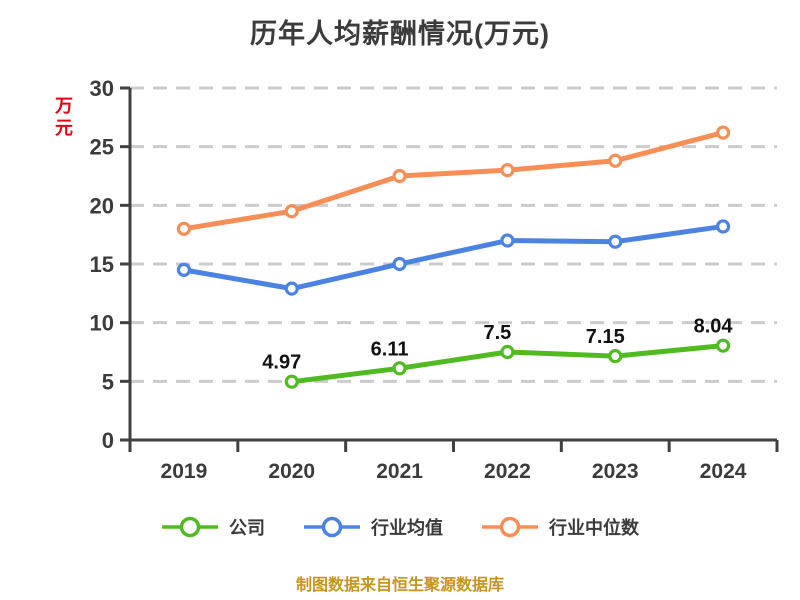 Image resolution: width=800 pixels, height=600 pixels. What do you see at coordinates (453, 181) in the screenshot?
I see `series-line-industry-median` at bounding box center [453, 181].